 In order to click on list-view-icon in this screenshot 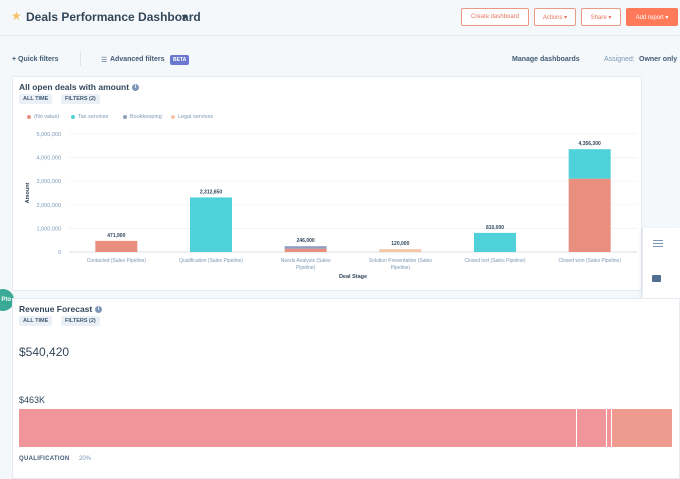, I will do `click(658, 243)`.